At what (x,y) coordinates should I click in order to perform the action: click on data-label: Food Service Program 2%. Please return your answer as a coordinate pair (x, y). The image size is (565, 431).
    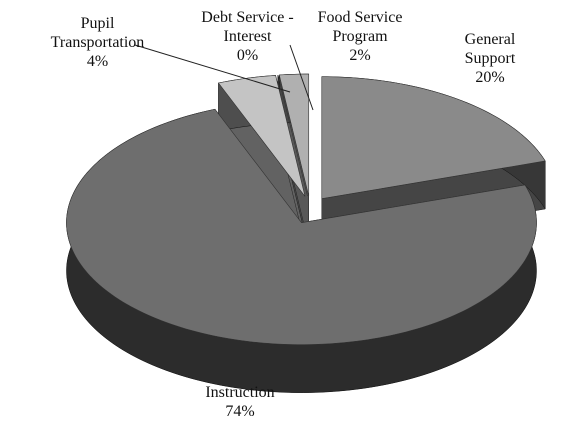
    Looking at the image, I should click on (360, 36).